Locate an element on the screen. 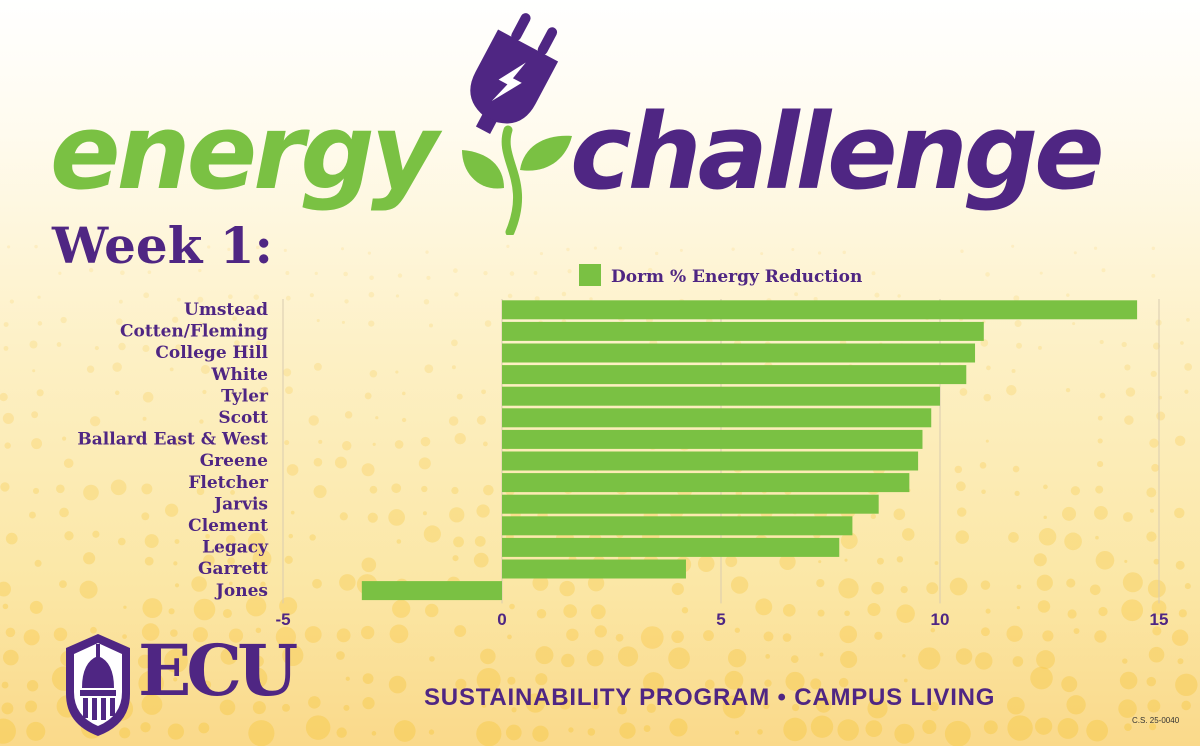 This screenshot has width=1200, height=746. x-tick-label: 5 is located at coordinates (720, 619).